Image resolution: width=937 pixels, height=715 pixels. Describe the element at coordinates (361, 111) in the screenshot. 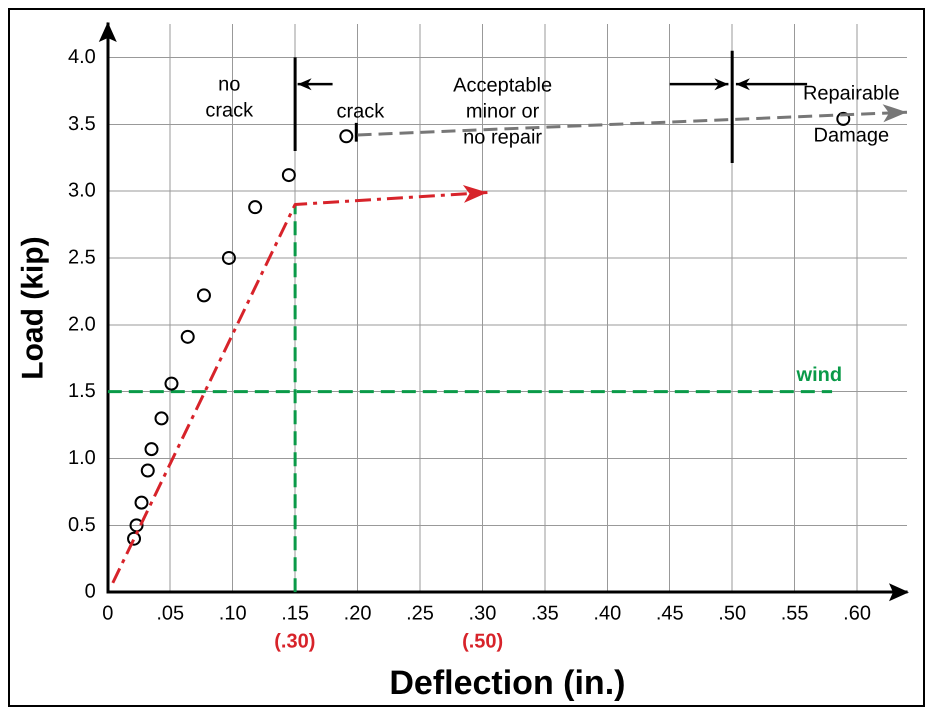

I see `annotation: crack` at that location.